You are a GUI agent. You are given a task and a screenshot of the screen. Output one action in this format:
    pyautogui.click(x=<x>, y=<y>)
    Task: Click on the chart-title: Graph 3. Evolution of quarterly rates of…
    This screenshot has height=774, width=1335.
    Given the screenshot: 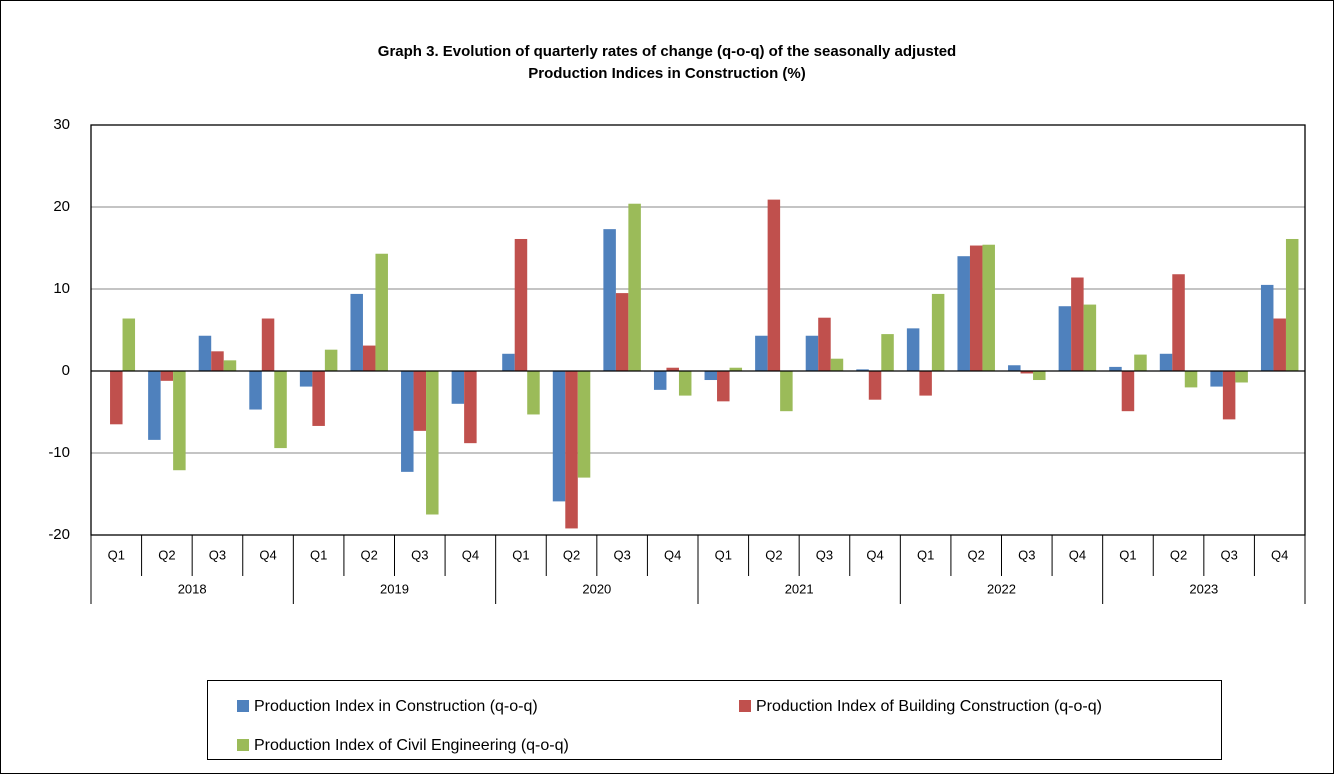 What is the action you would take?
    pyautogui.click(x=667, y=51)
    